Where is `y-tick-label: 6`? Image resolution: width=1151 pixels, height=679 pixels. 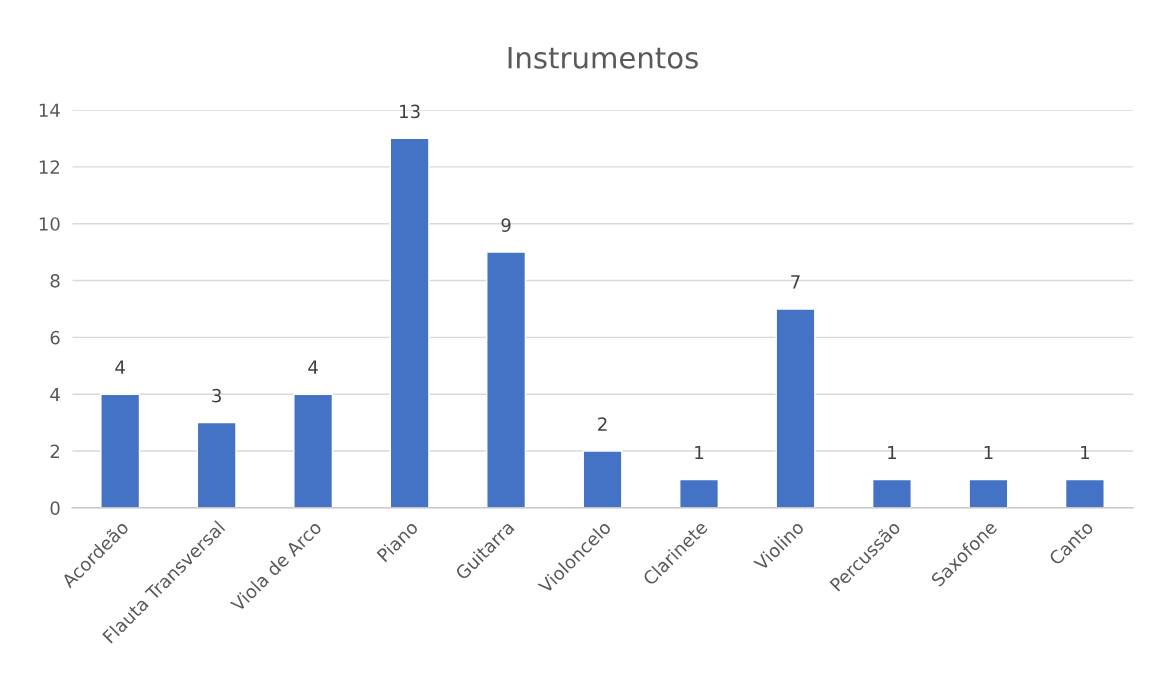
y-tick-label: 6 is located at coordinates (55, 337).